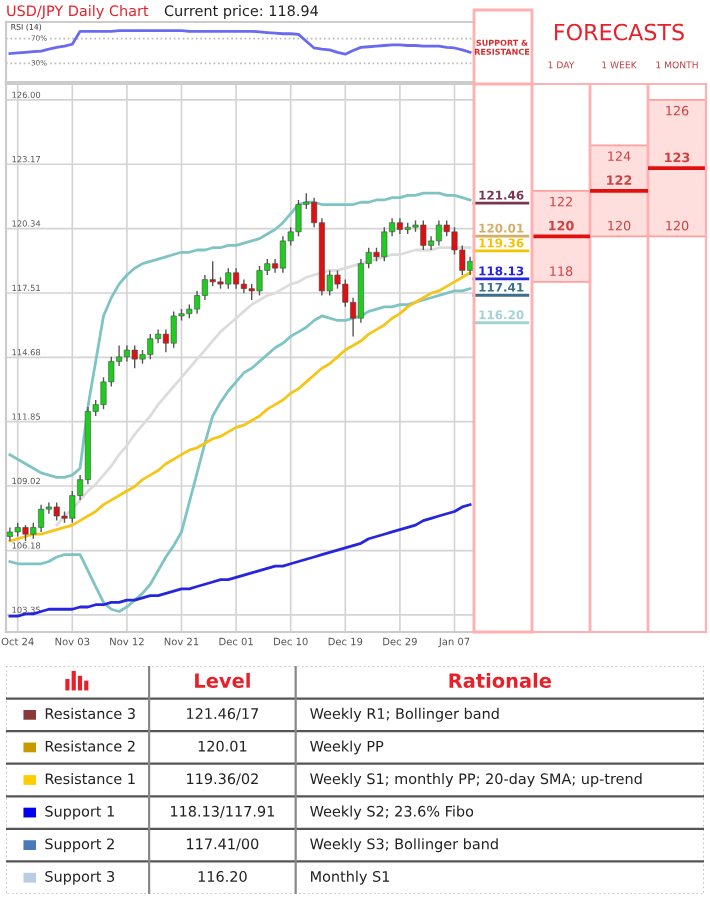 The image size is (710, 900). What do you see at coordinates (500, 680) in the screenshot?
I see `category-label: Rationale` at bounding box center [500, 680].